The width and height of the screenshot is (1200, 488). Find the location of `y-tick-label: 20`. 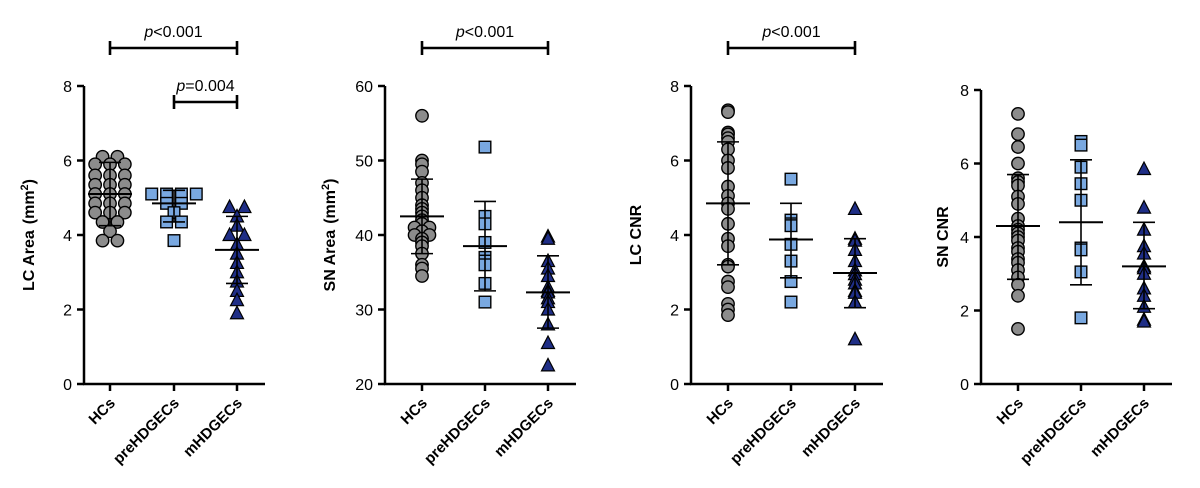

y-tick-label: 20 is located at coordinates (364, 385).